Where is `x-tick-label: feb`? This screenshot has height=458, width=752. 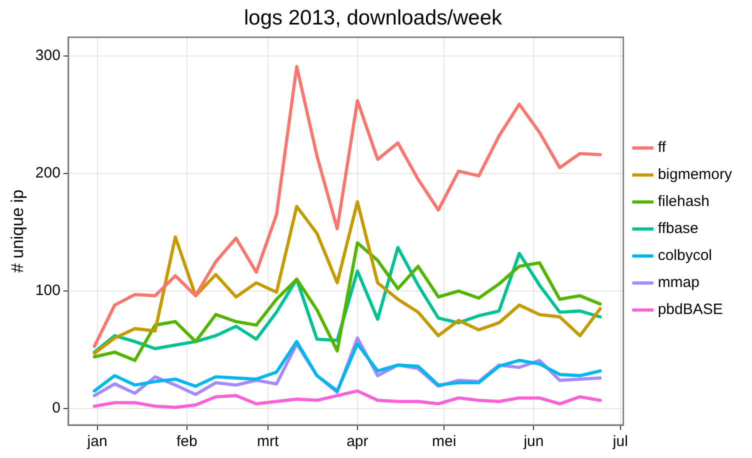 x-tick-label: feb is located at coordinates (187, 441).